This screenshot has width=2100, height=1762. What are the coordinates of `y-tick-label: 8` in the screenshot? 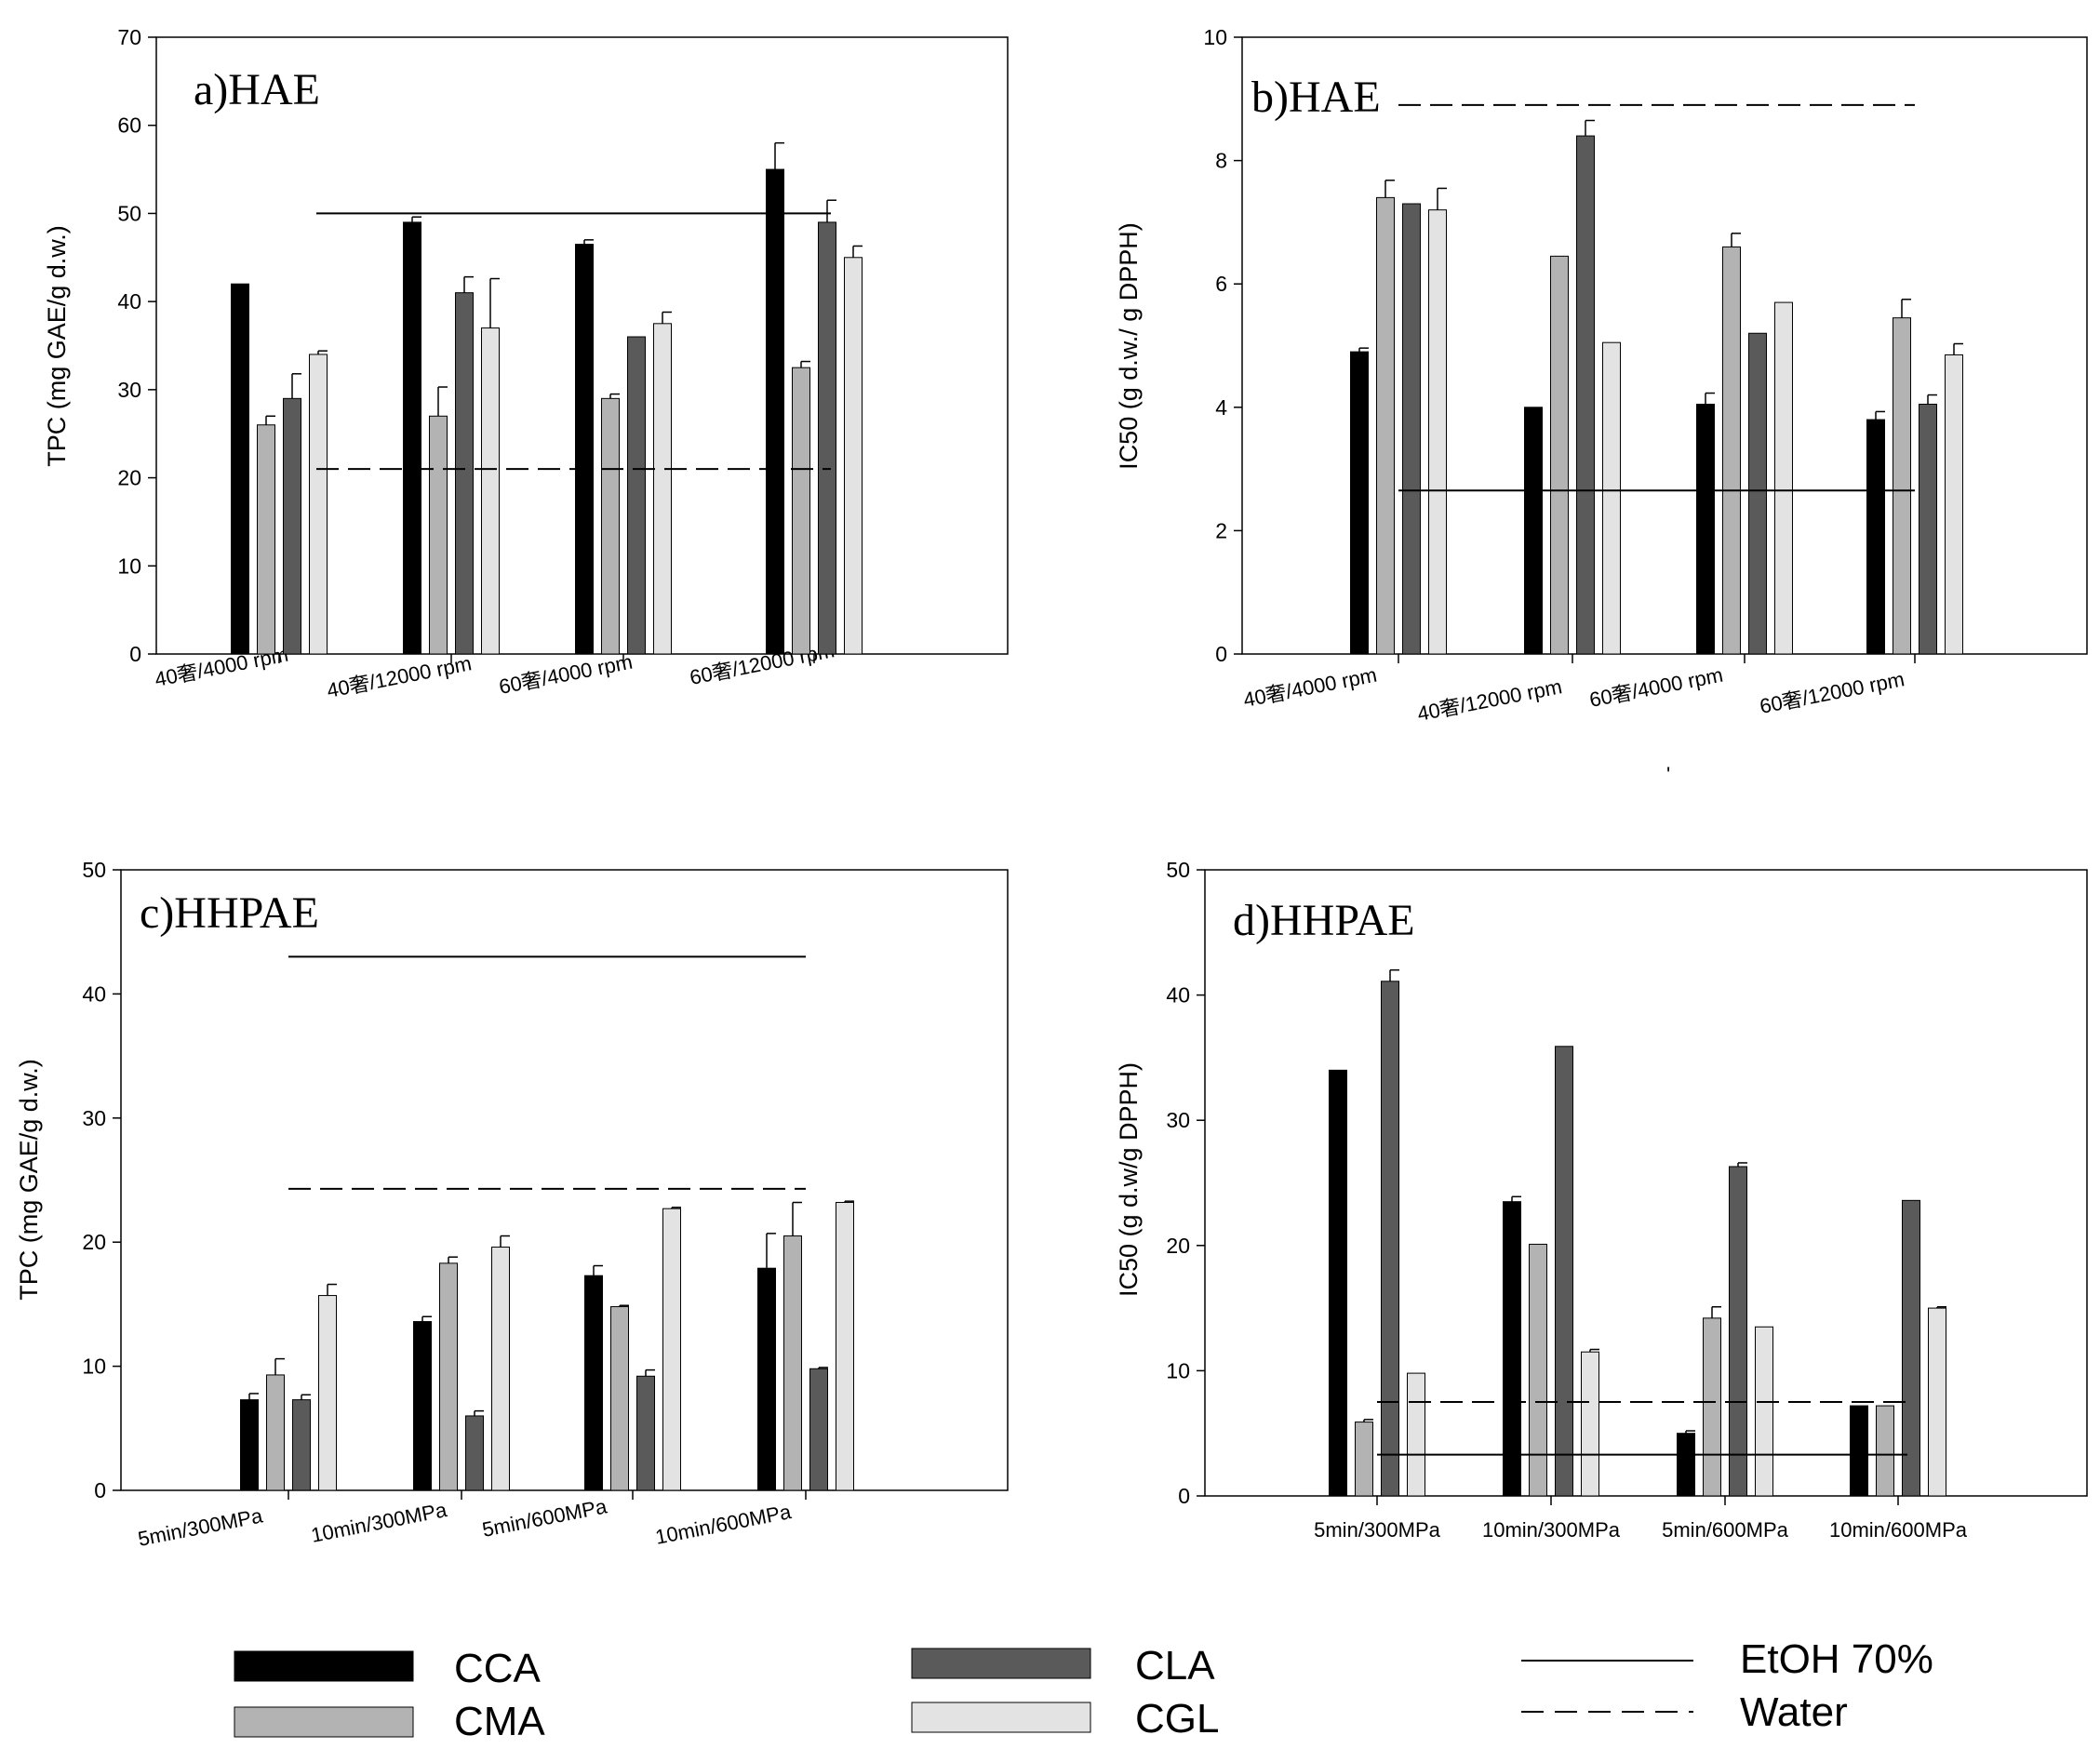 It's located at (1221, 161).